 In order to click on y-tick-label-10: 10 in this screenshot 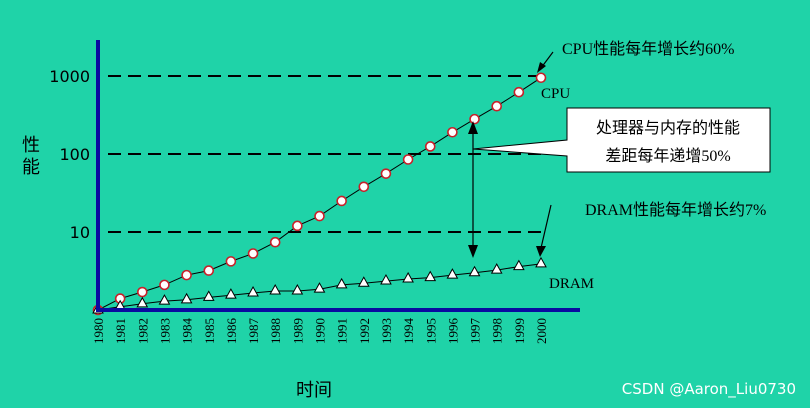, I will do `click(80, 232)`.